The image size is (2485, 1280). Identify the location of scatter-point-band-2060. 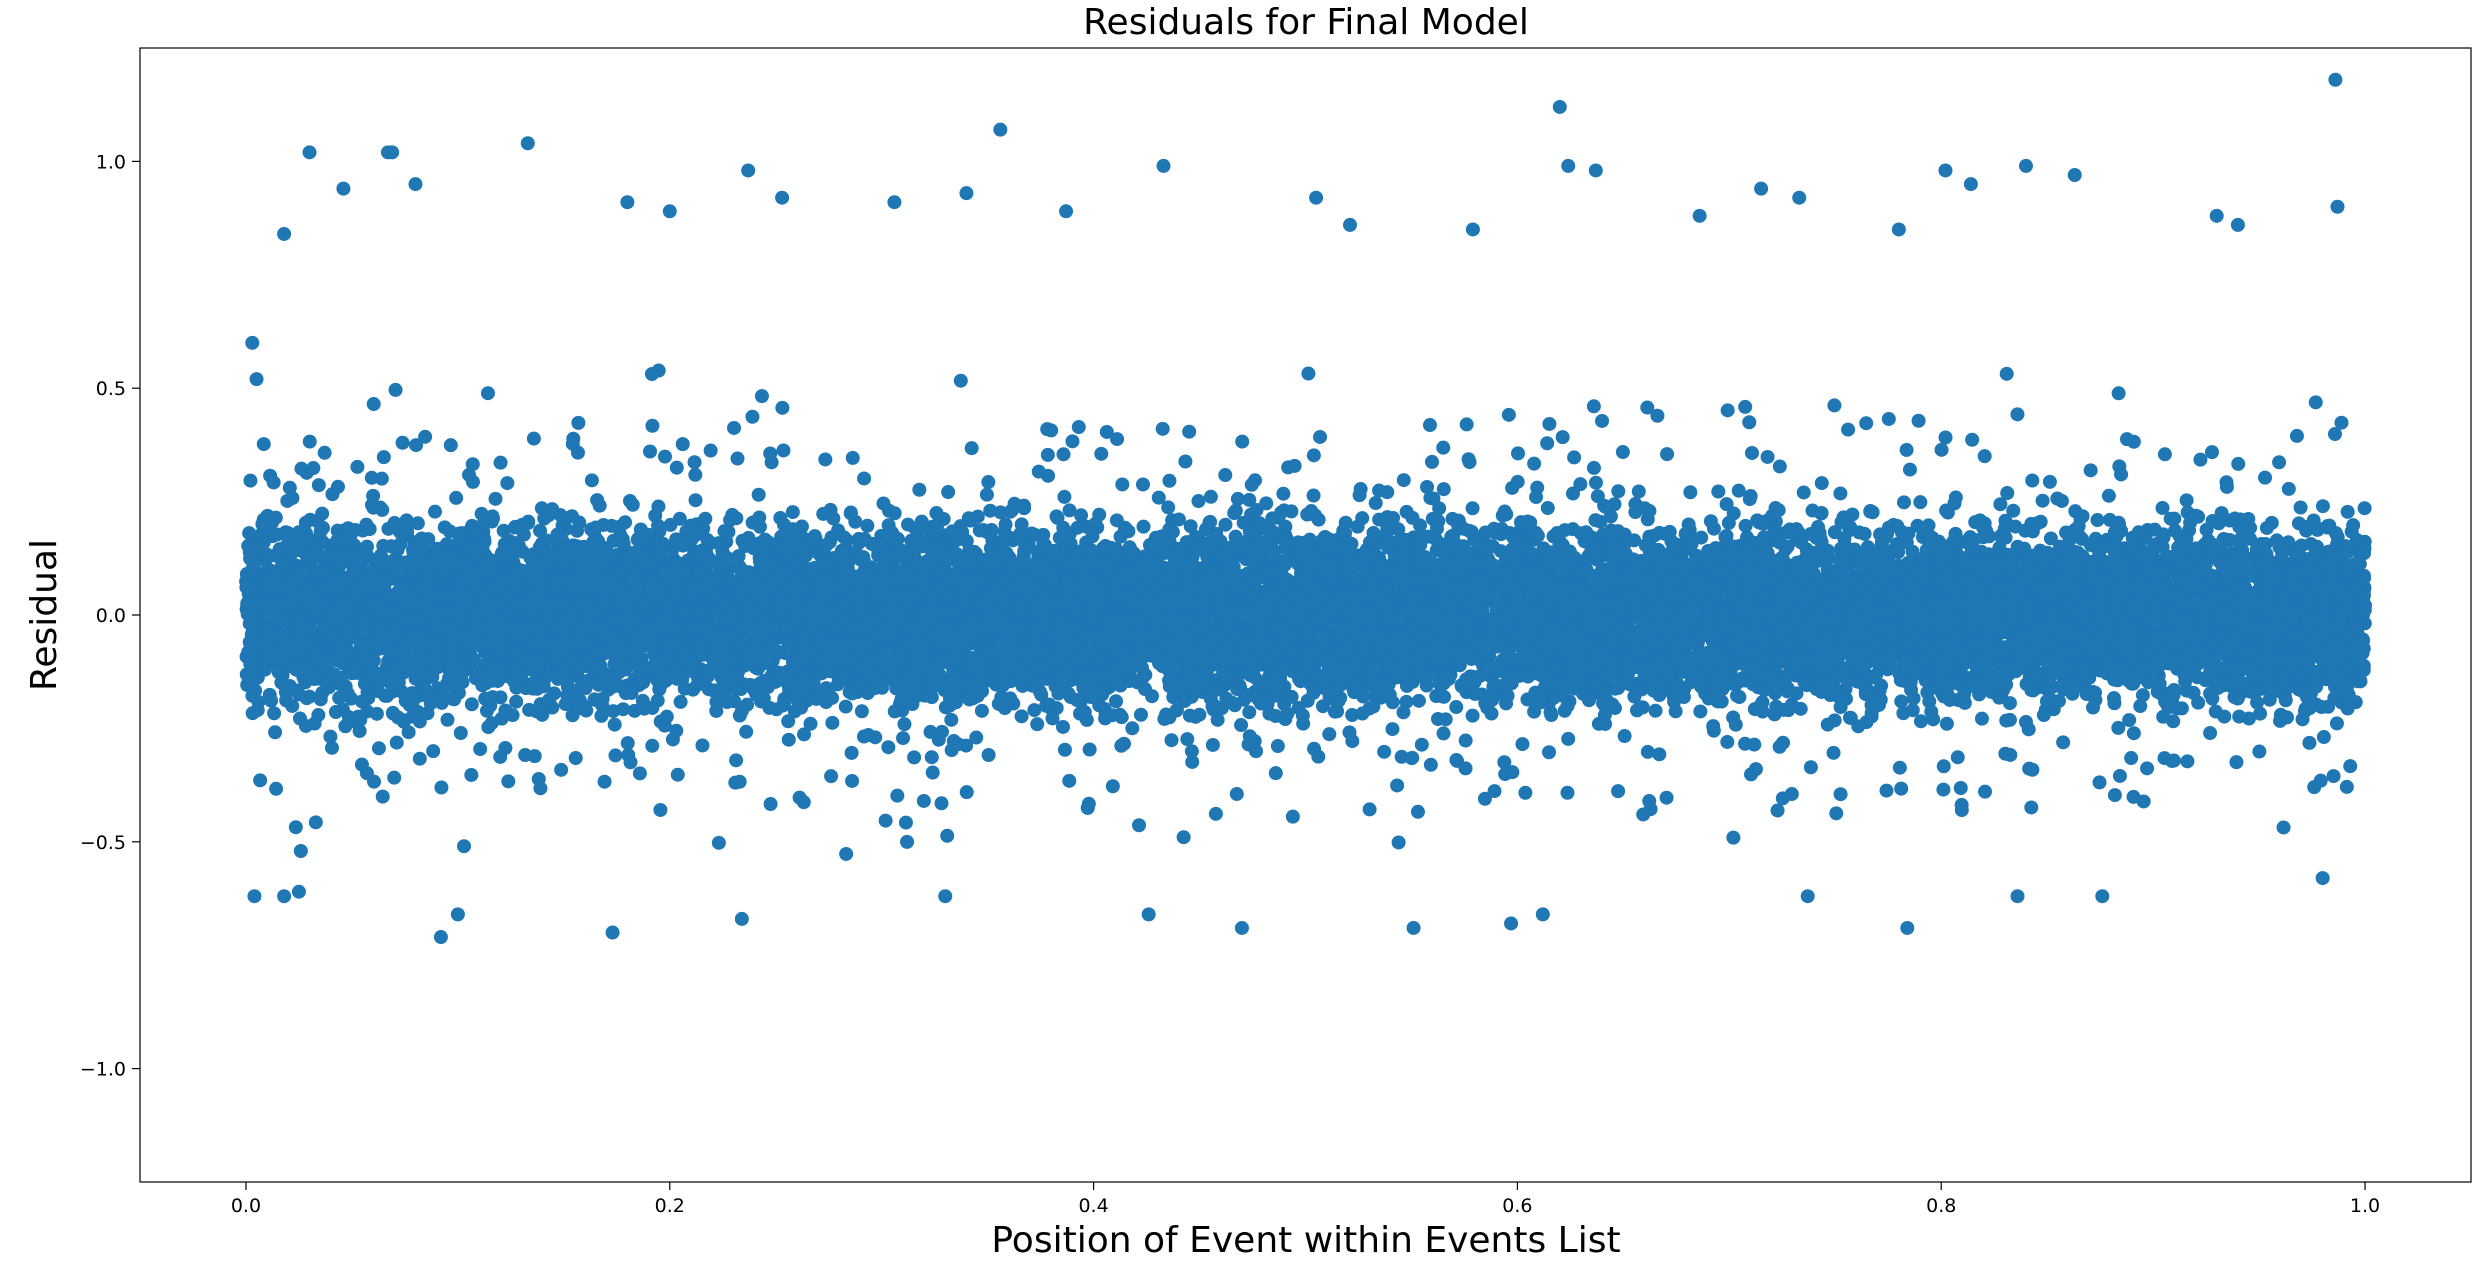
(1187, 739).